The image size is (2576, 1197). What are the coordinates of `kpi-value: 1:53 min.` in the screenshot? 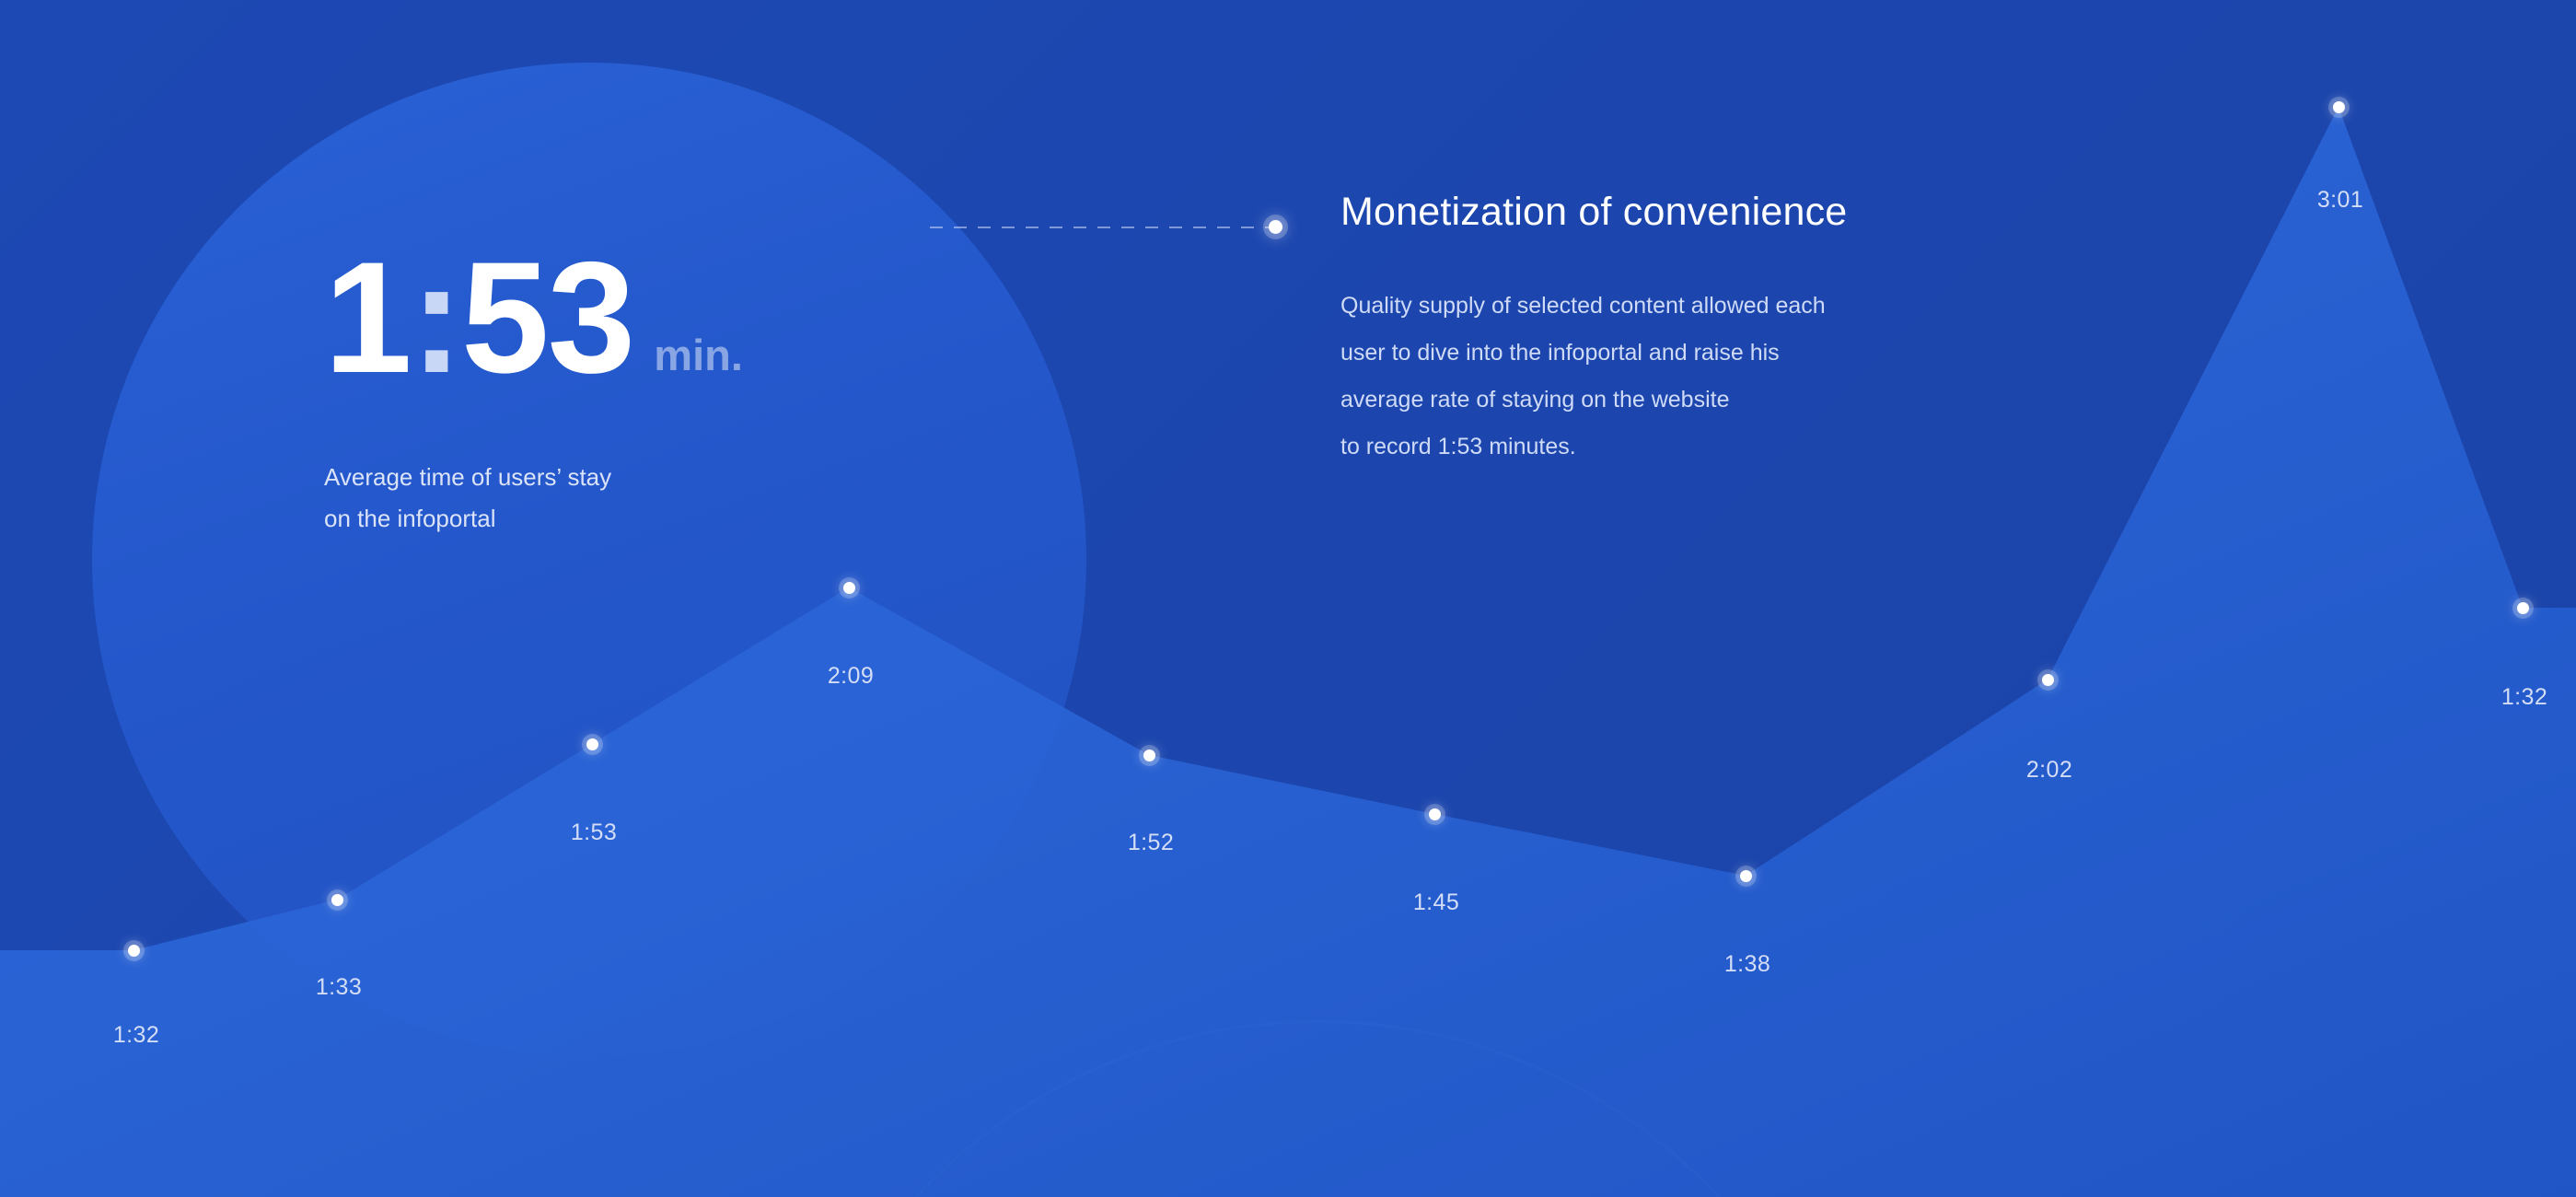 It's located at (609, 317).